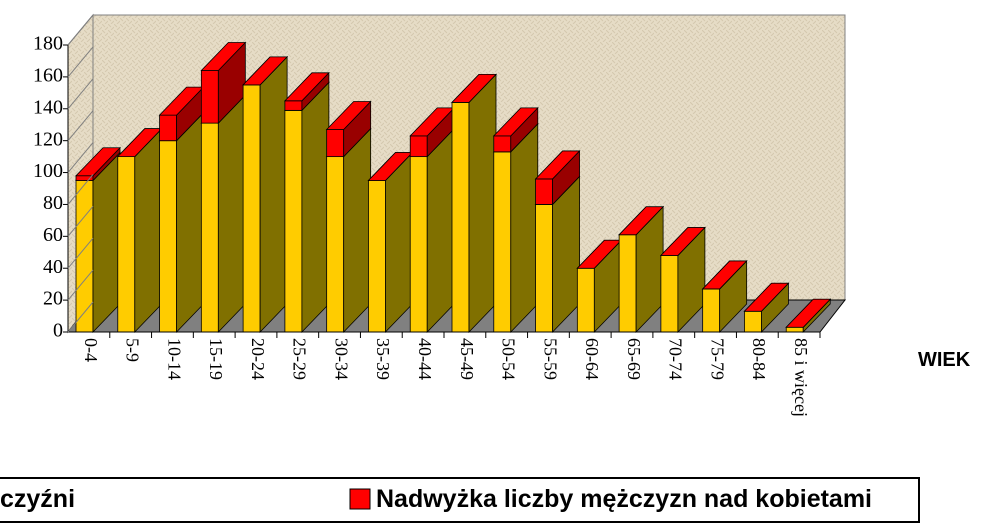 This screenshot has width=1007, height=523. Describe the element at coordinates (467, 359) in the screenshot. I see `x-tick-label: 45-49` at that location.